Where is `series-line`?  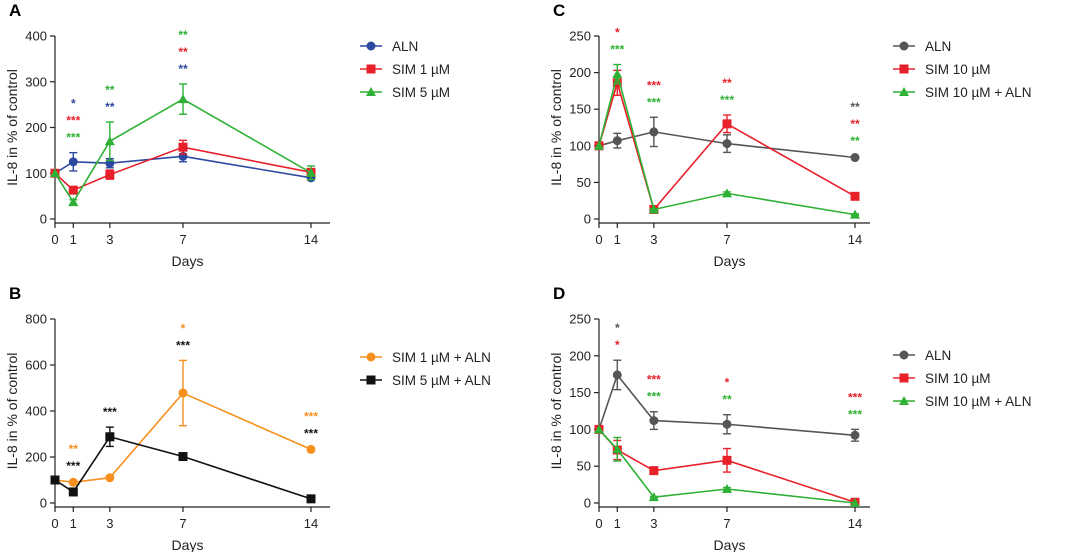 series-line is located at coordinates (183, 467).